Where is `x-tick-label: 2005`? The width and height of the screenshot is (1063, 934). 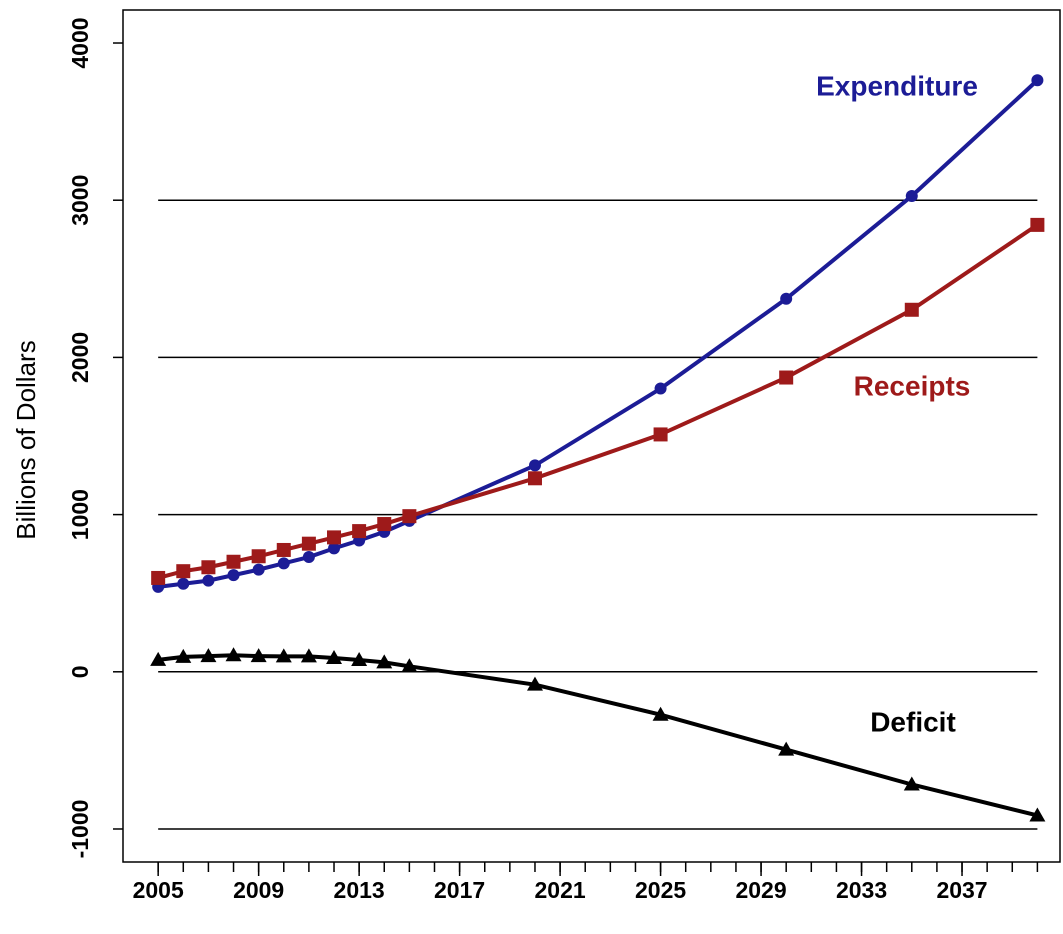 x-tick-label: 2005 is located at coordinates (158, 890).